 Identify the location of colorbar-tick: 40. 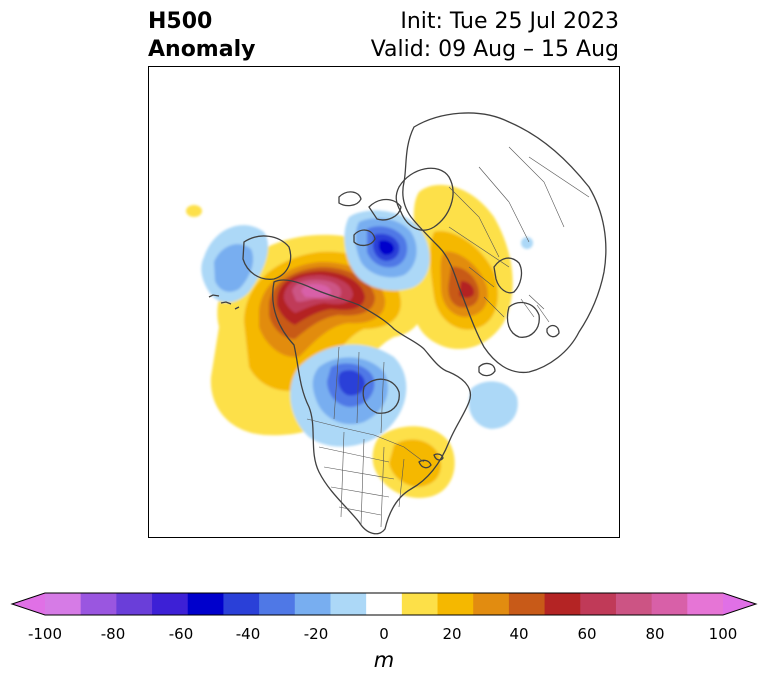
(519, 634).